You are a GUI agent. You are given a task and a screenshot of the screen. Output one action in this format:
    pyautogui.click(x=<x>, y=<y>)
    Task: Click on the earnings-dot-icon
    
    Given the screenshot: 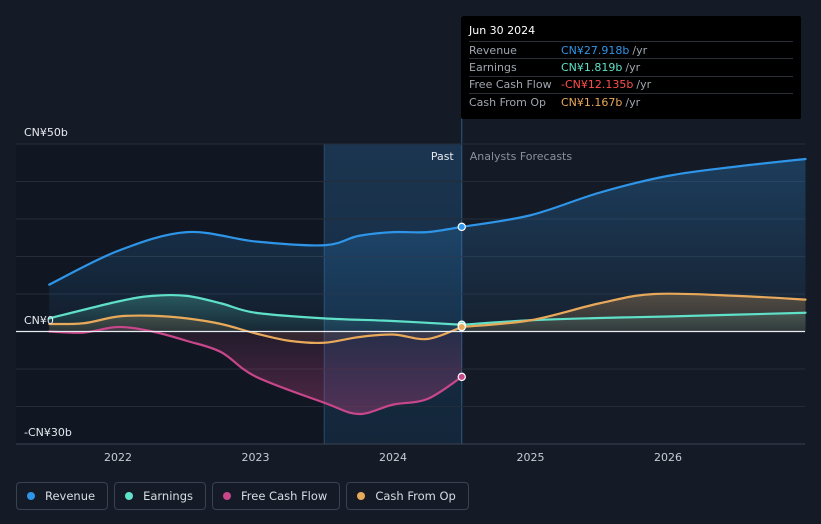 What is the action you would take?
    pyautogui.click(x=129, y=496)
    